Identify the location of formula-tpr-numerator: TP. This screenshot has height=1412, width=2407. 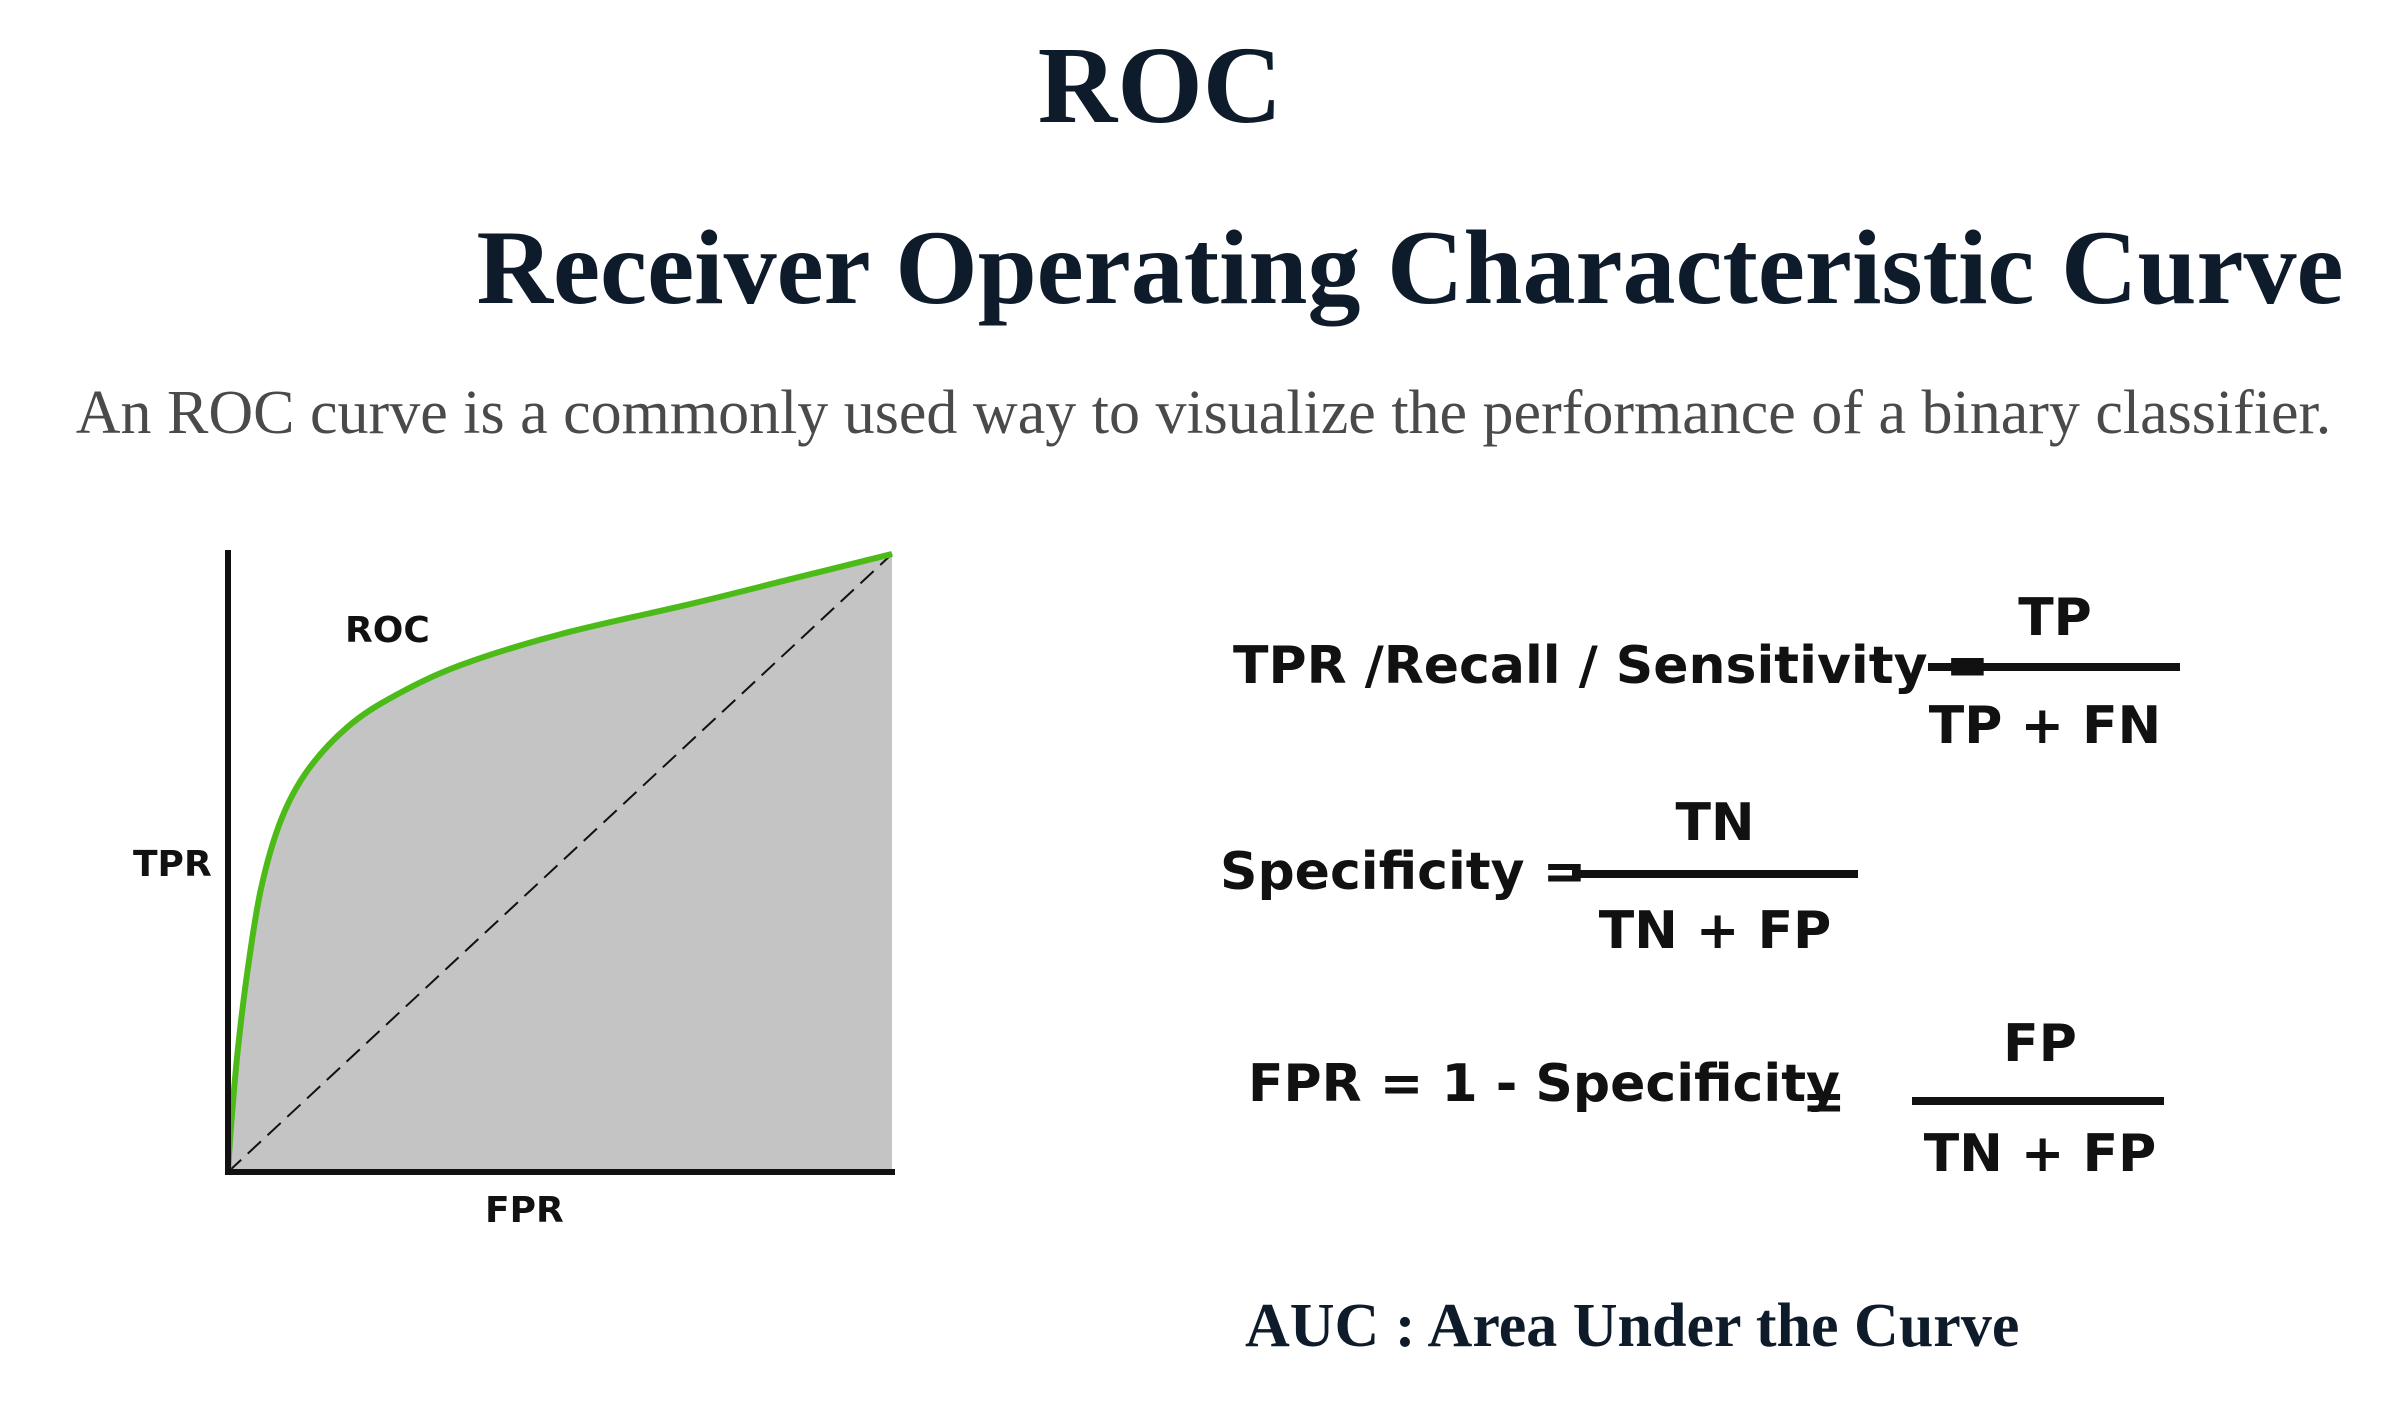
(2055, 618).